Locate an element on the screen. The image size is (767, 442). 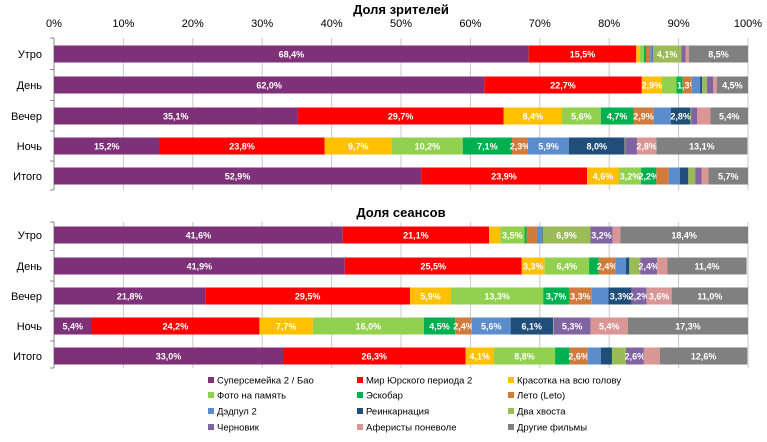
data-label: 26,3% is located at coordinates (375, 357).